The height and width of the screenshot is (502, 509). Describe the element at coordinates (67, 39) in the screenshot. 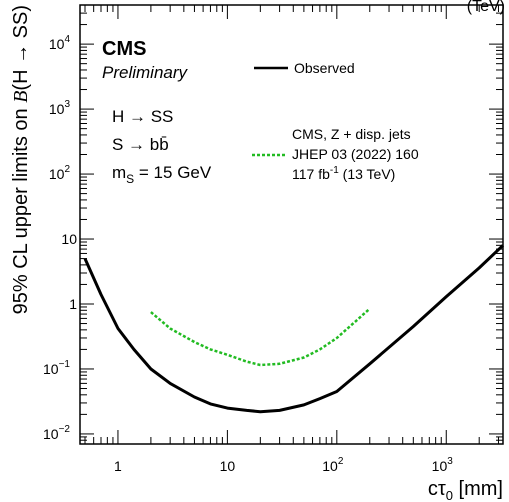

I see `y-tick-label-exp: 4` at that location.